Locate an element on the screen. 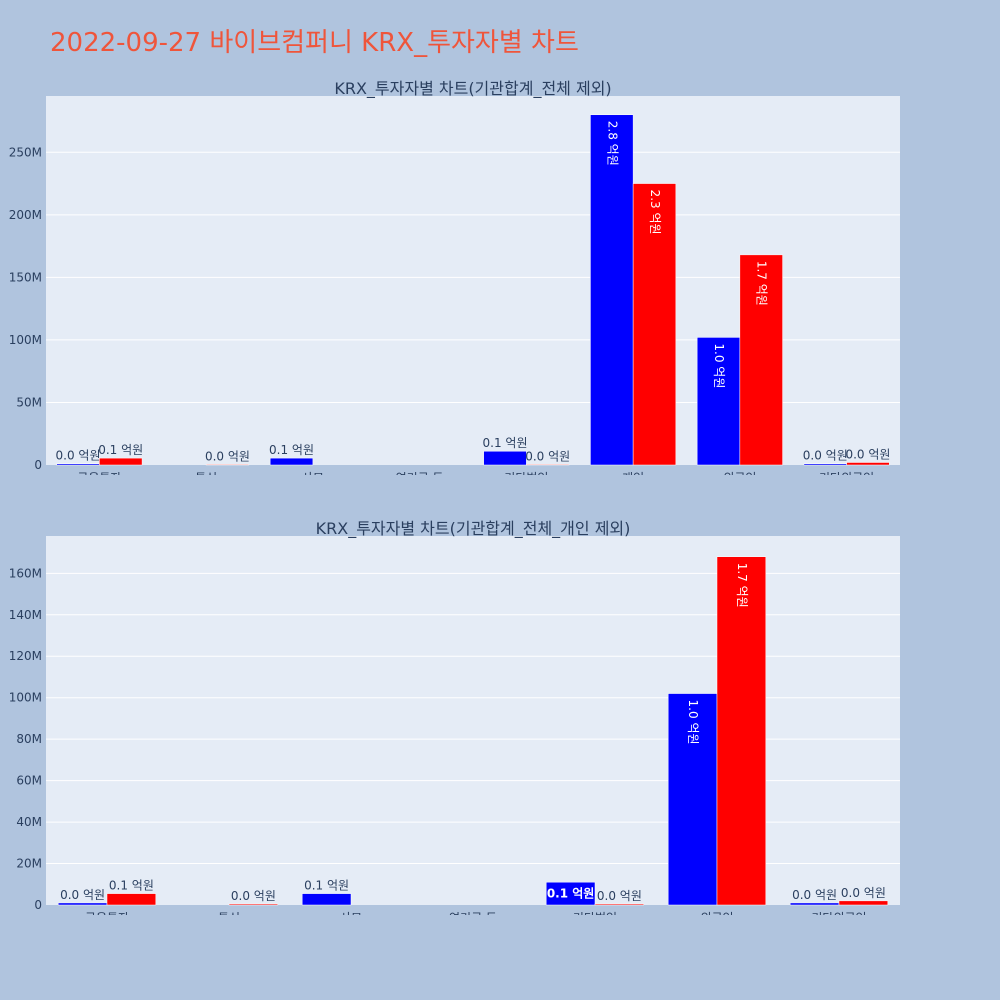 This screenshot has width=1000, height=1000. y-tick-label: 250M is located at coordinates (25, 152).